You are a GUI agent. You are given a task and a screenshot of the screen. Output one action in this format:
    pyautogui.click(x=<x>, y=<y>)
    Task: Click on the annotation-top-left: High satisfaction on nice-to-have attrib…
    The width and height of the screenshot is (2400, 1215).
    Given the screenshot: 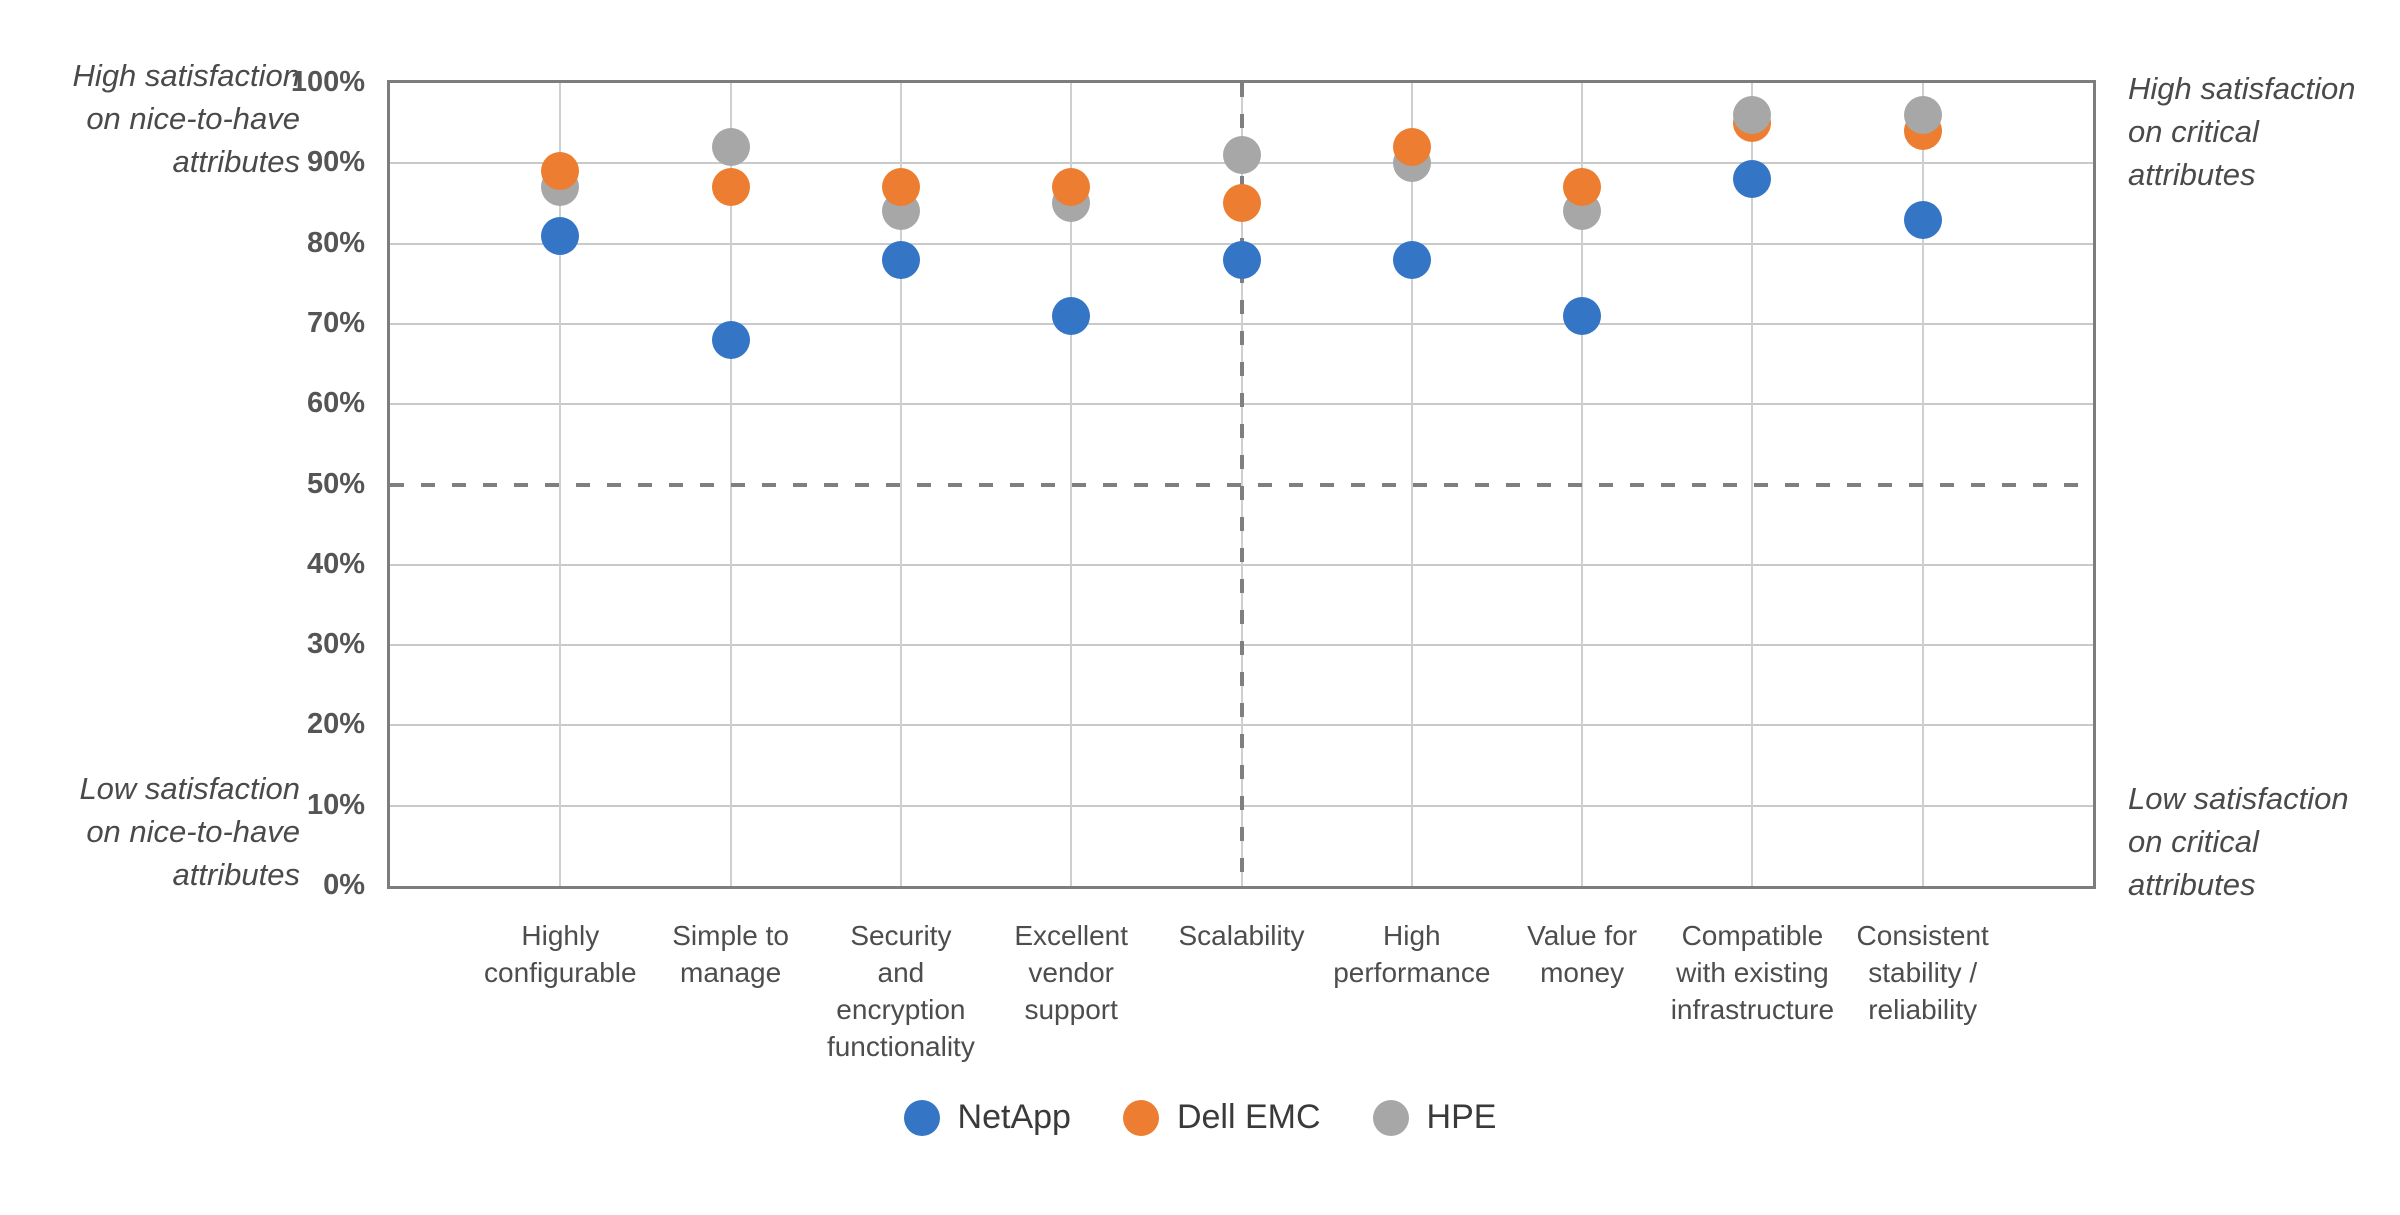 What is the action you would take?
    pyautogui.click(x=186, y=118)
    